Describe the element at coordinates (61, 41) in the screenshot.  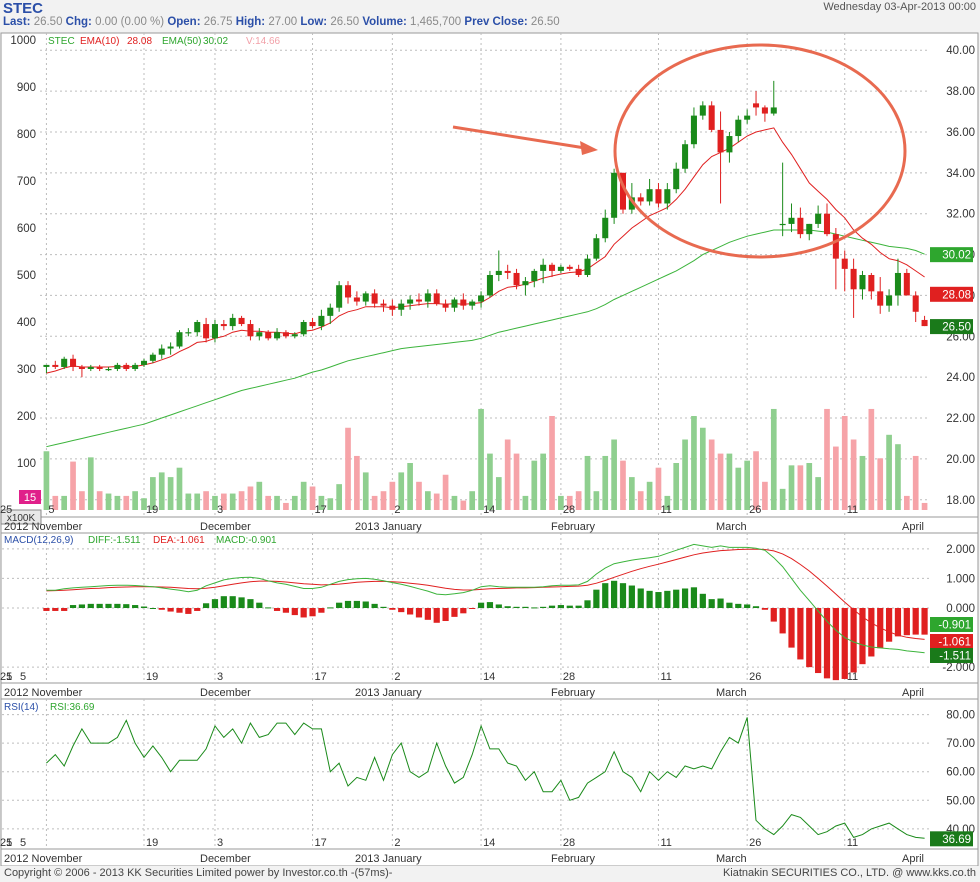
I see `legend-symbol: STEC` at that location.